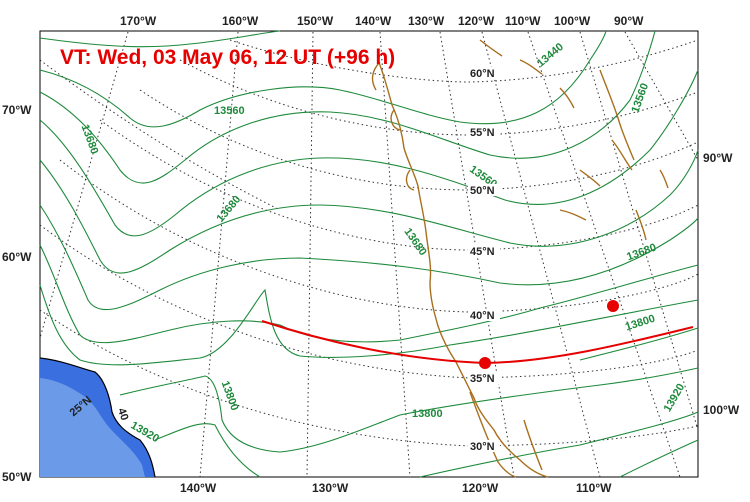 The height and width of the screenshot is (502, 750). Describe the element at coordinates (17, 257) in the screenshot. I see `lon-label: 60°W` at that location.